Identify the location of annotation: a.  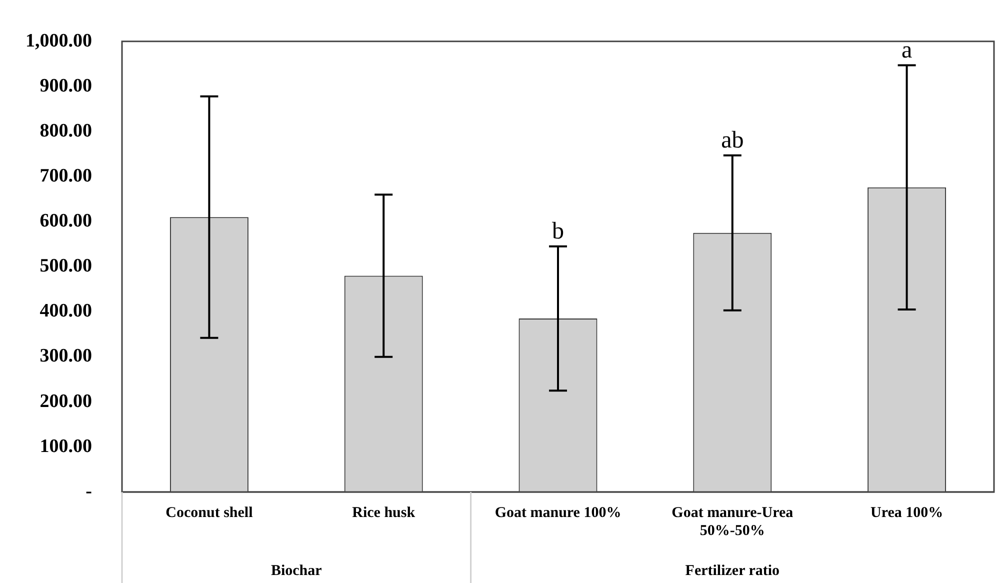
(906, 51).